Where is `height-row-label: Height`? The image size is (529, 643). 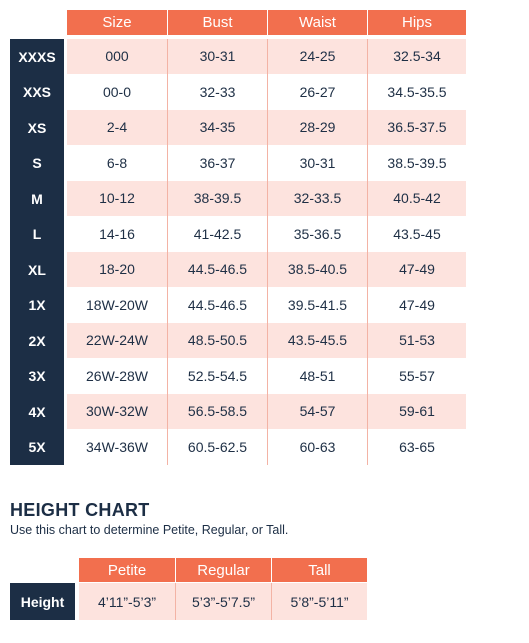 height-row-label: Height is located at coordinates (42, 601).